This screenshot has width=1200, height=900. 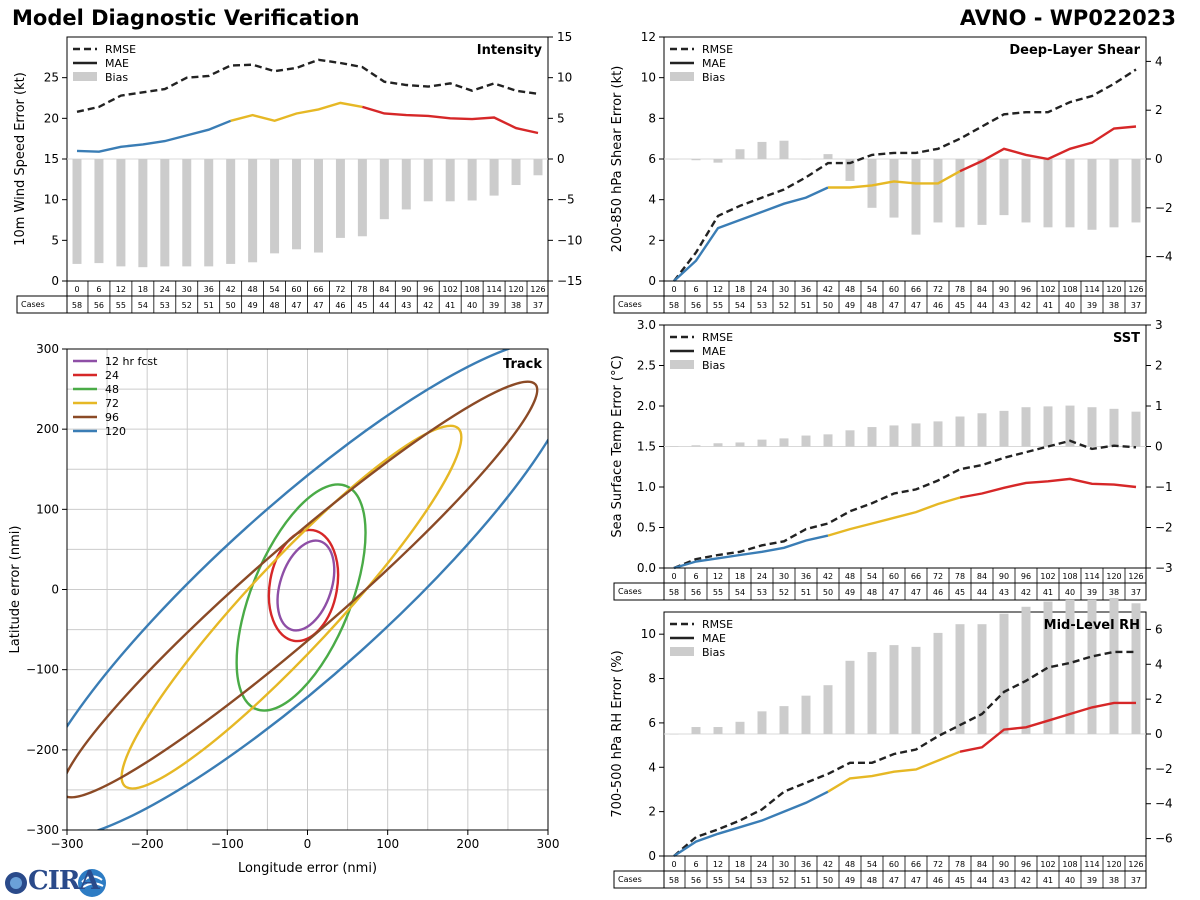 What do you see at coordinates (467, 844) in the screenshot?
I see `track-xtick-label: 200` at bounding box center [467, 844].